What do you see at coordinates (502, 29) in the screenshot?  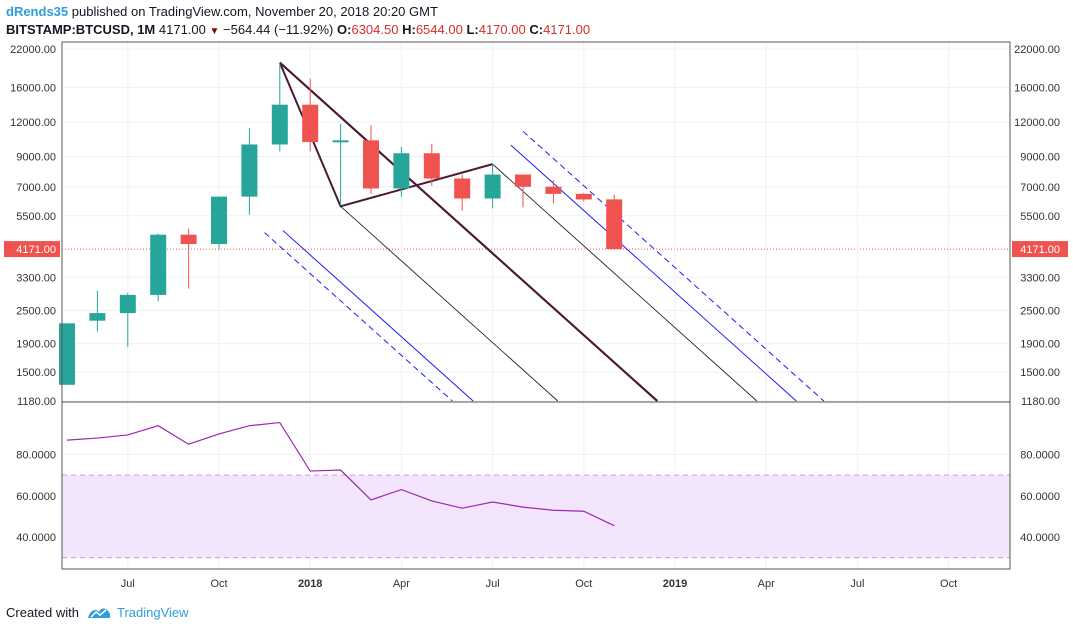 I see `low-value: 4170.00` at bounding box center [502, 29].